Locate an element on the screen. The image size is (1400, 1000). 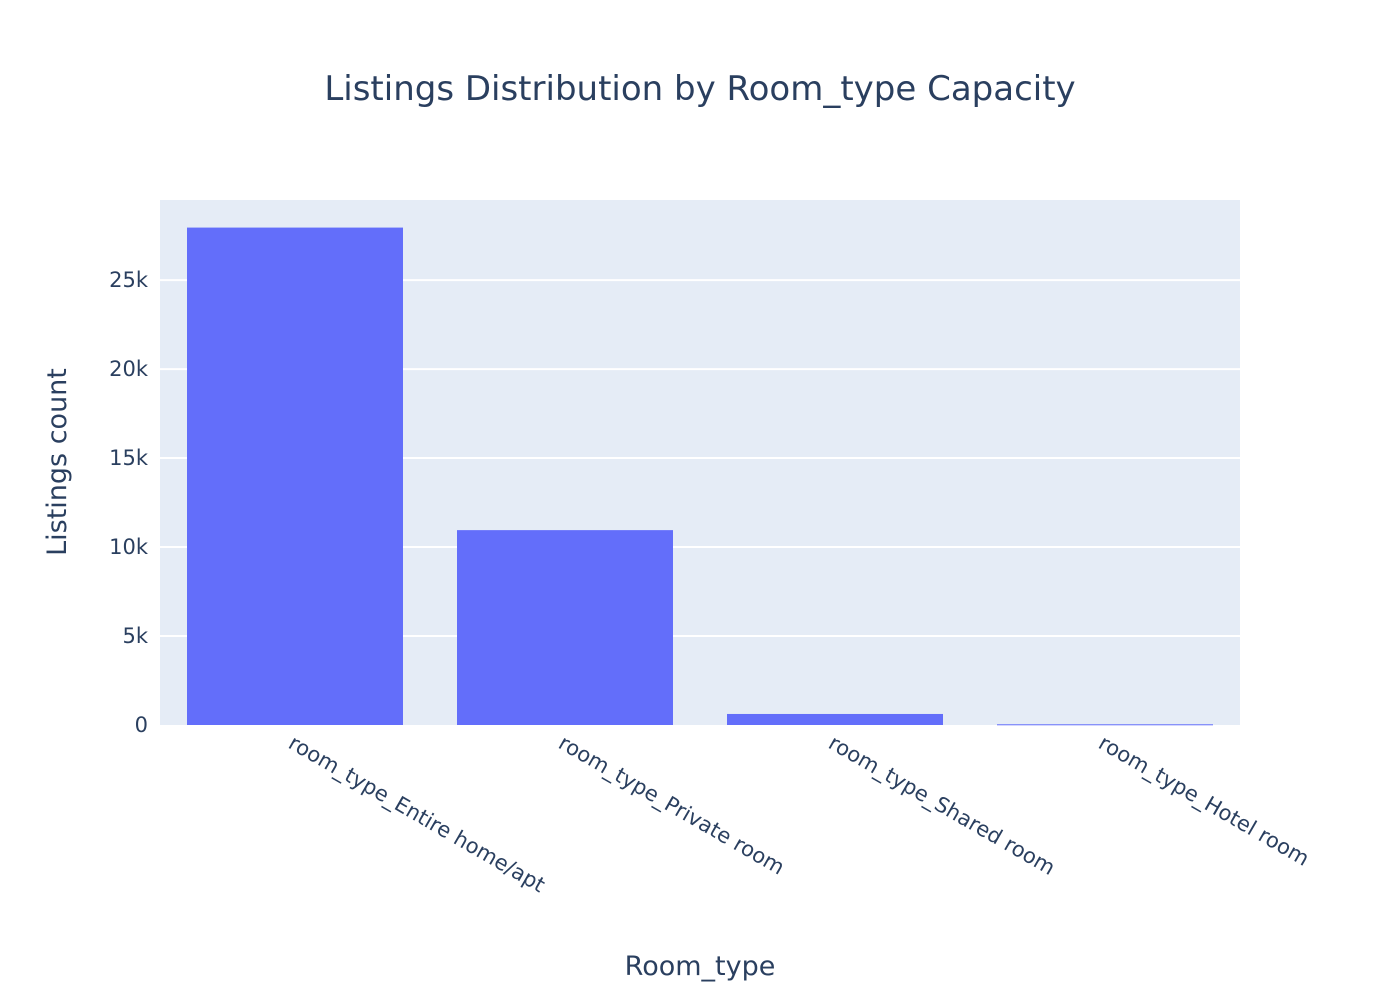
y-tick-label: 10k is located at coordinates (129, 547).